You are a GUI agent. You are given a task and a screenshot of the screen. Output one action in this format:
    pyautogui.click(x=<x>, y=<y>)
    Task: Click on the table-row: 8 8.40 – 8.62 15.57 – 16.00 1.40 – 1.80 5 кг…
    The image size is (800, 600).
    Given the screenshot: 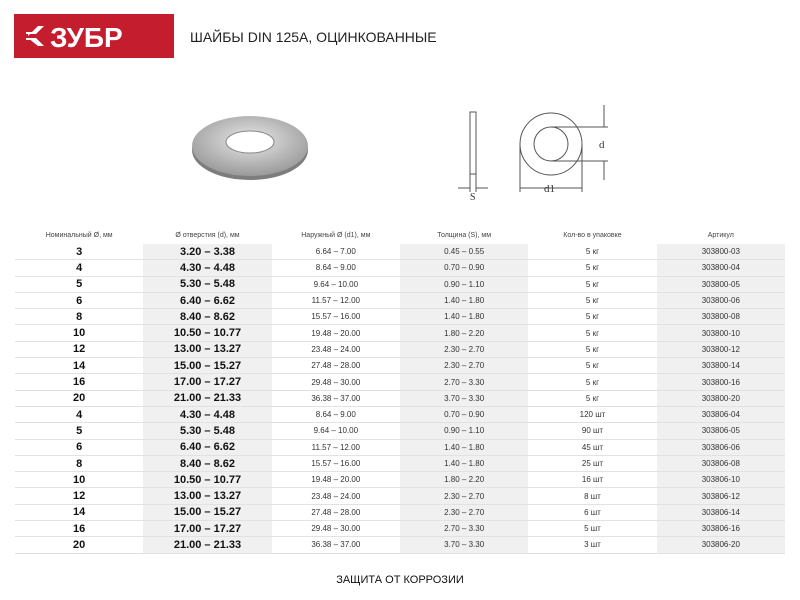 What is the action you would take?
    pyautogui.click(x=400, y=317)
    